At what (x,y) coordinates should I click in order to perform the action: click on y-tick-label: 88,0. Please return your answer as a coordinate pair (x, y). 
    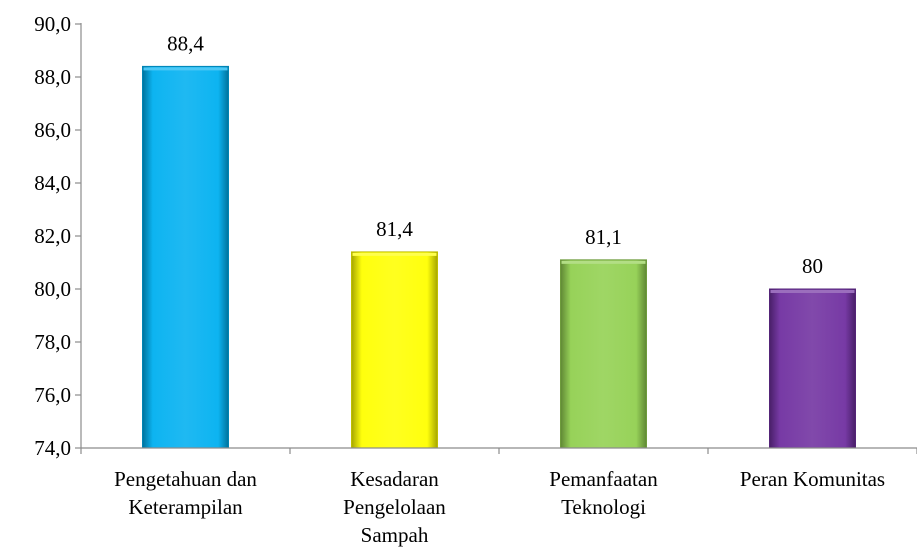
    Looking at the image, I should click on (52, 77).